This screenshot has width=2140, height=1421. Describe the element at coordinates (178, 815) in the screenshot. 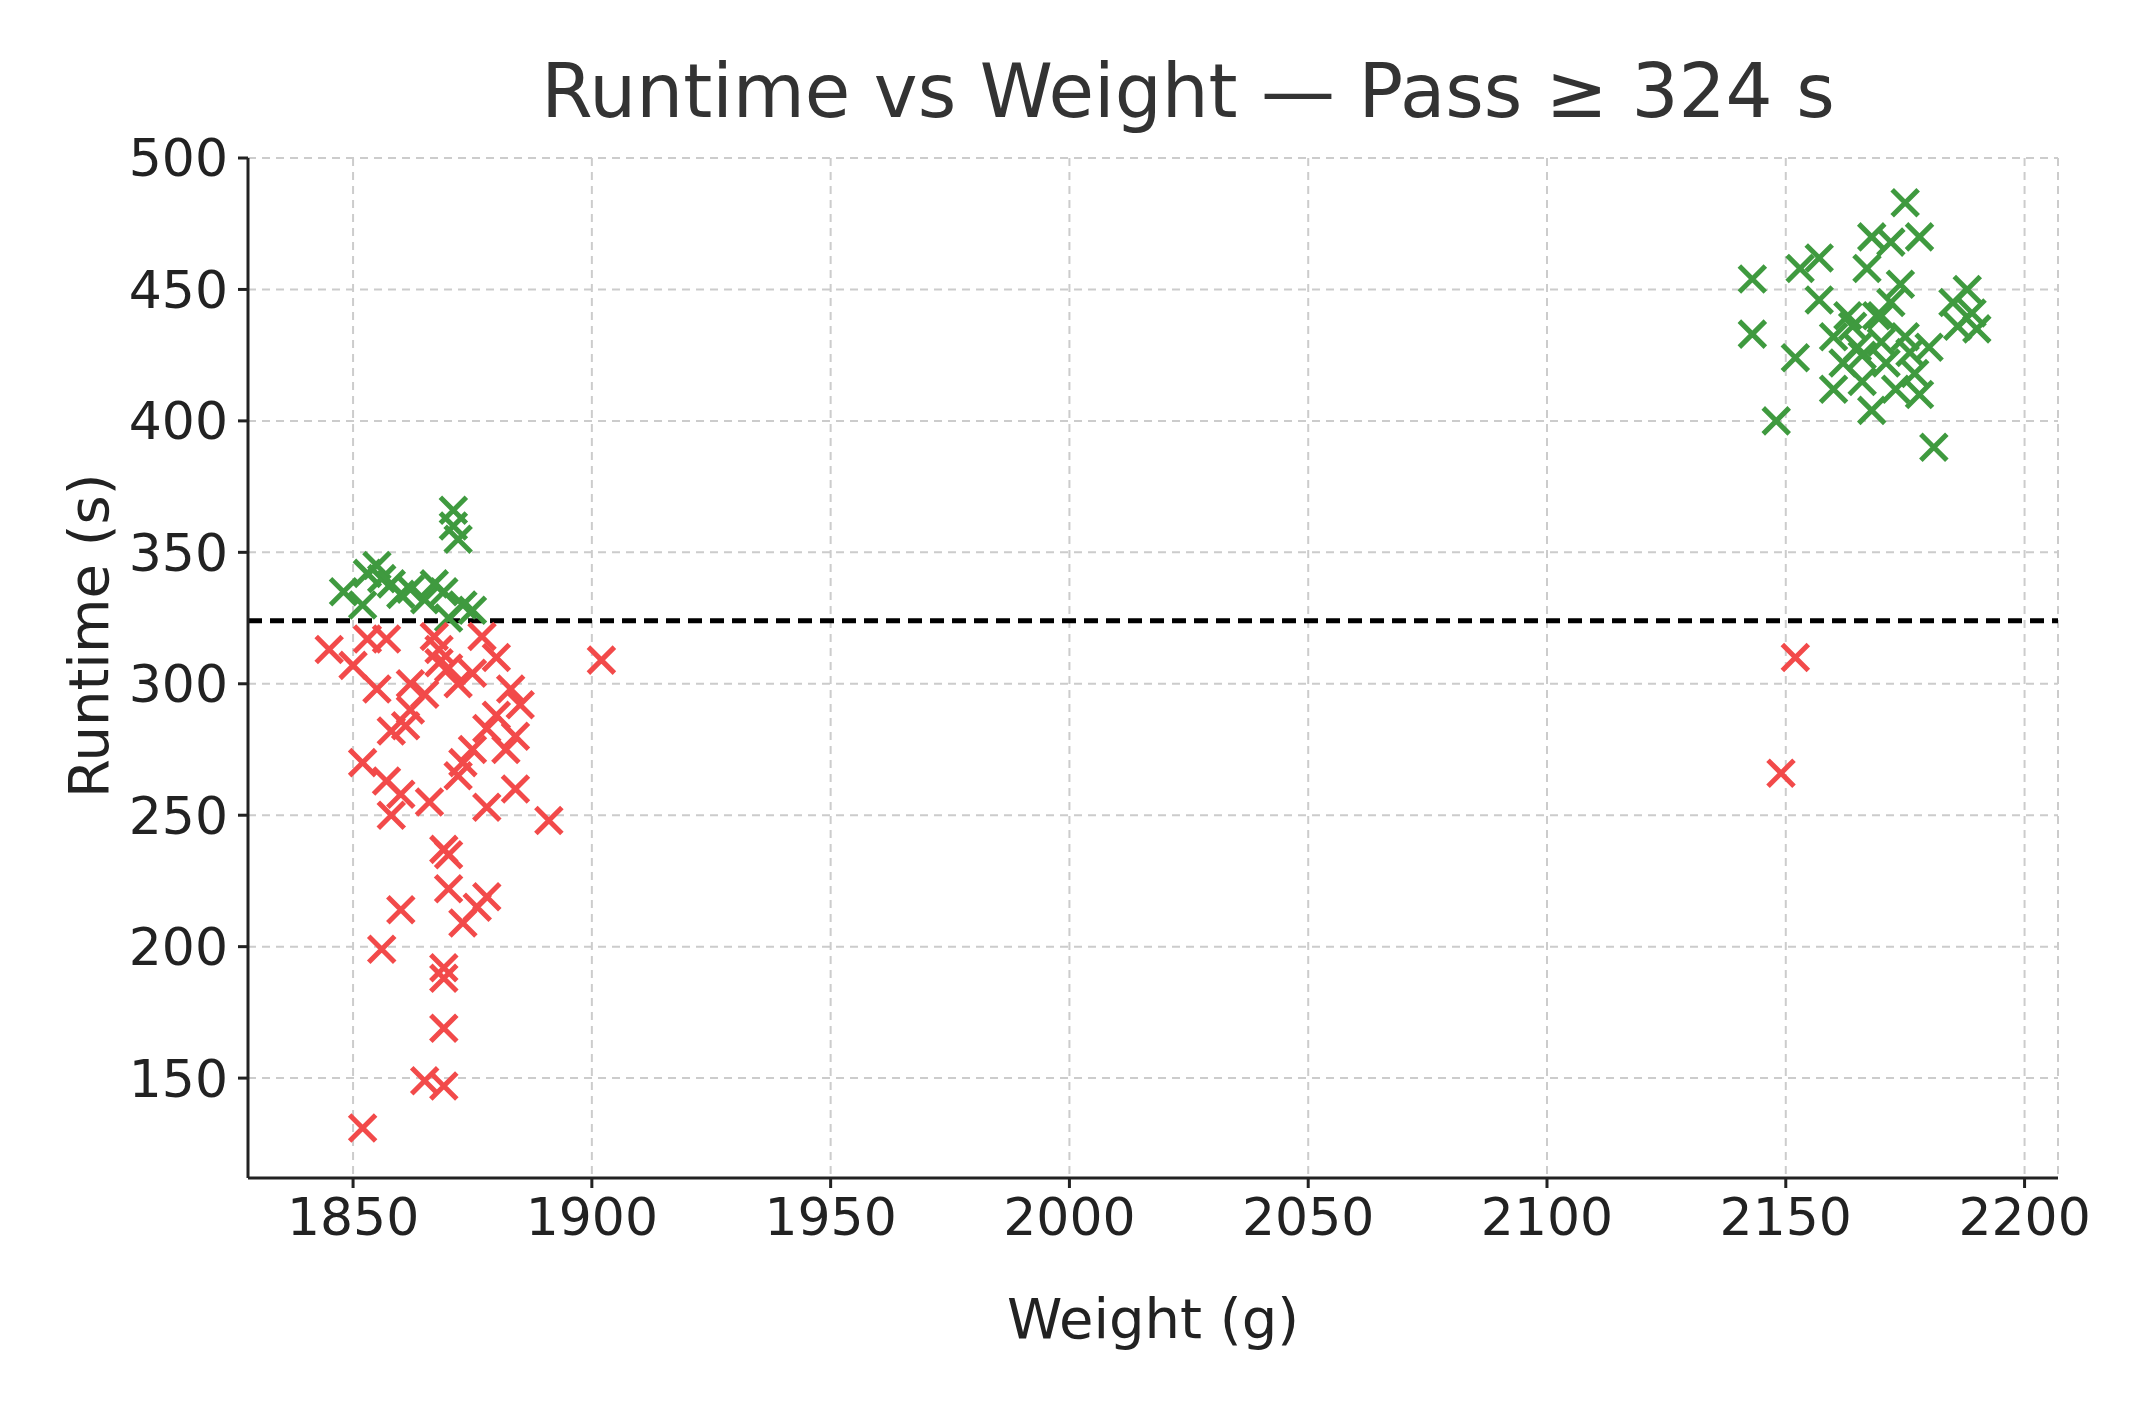

I see `y-tick-label: 250` at that location.